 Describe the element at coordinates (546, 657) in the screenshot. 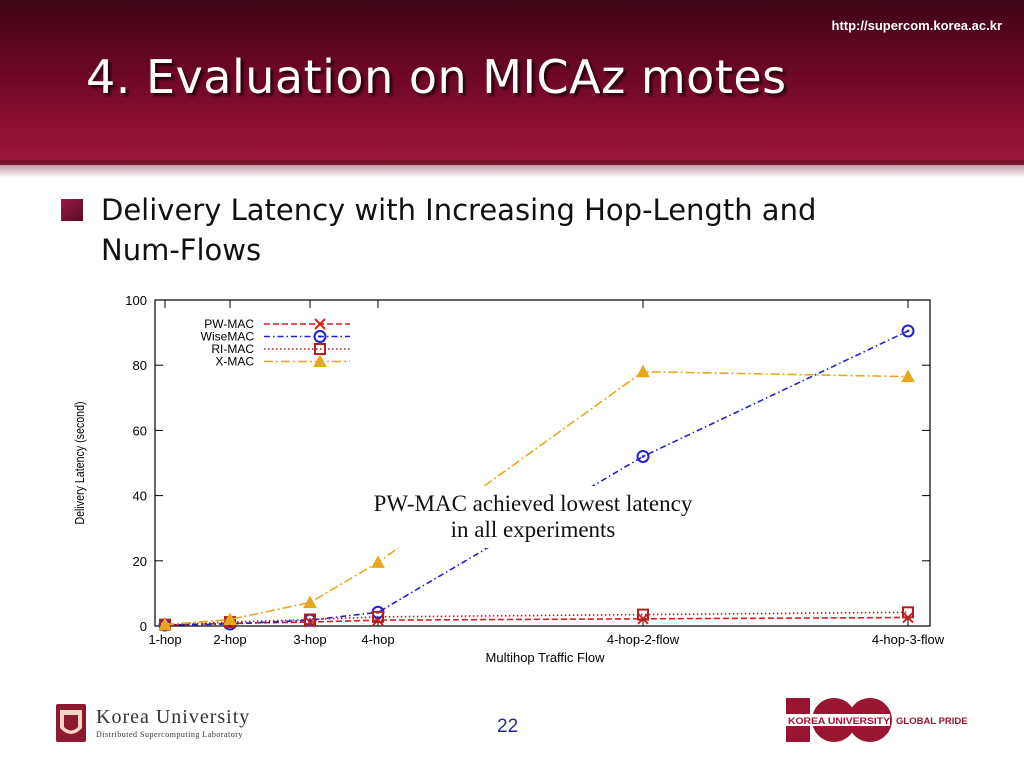

I see `x-axis-label: Multihop Traffic Flow` at that location.